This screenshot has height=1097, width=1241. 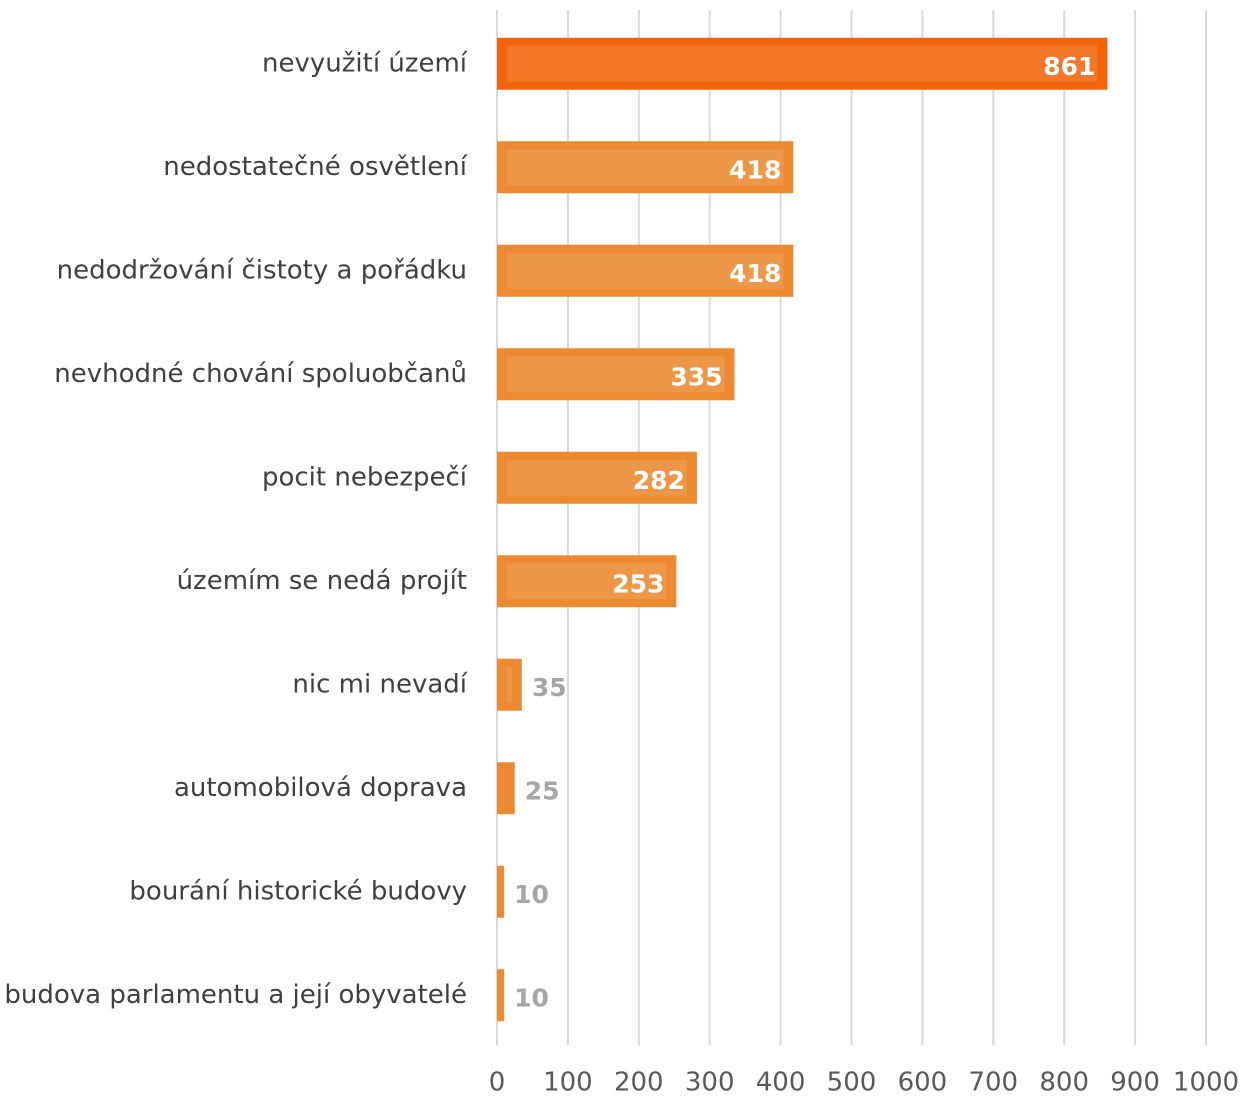 I want to click on data-label: 35, so click(x=549, y=687).